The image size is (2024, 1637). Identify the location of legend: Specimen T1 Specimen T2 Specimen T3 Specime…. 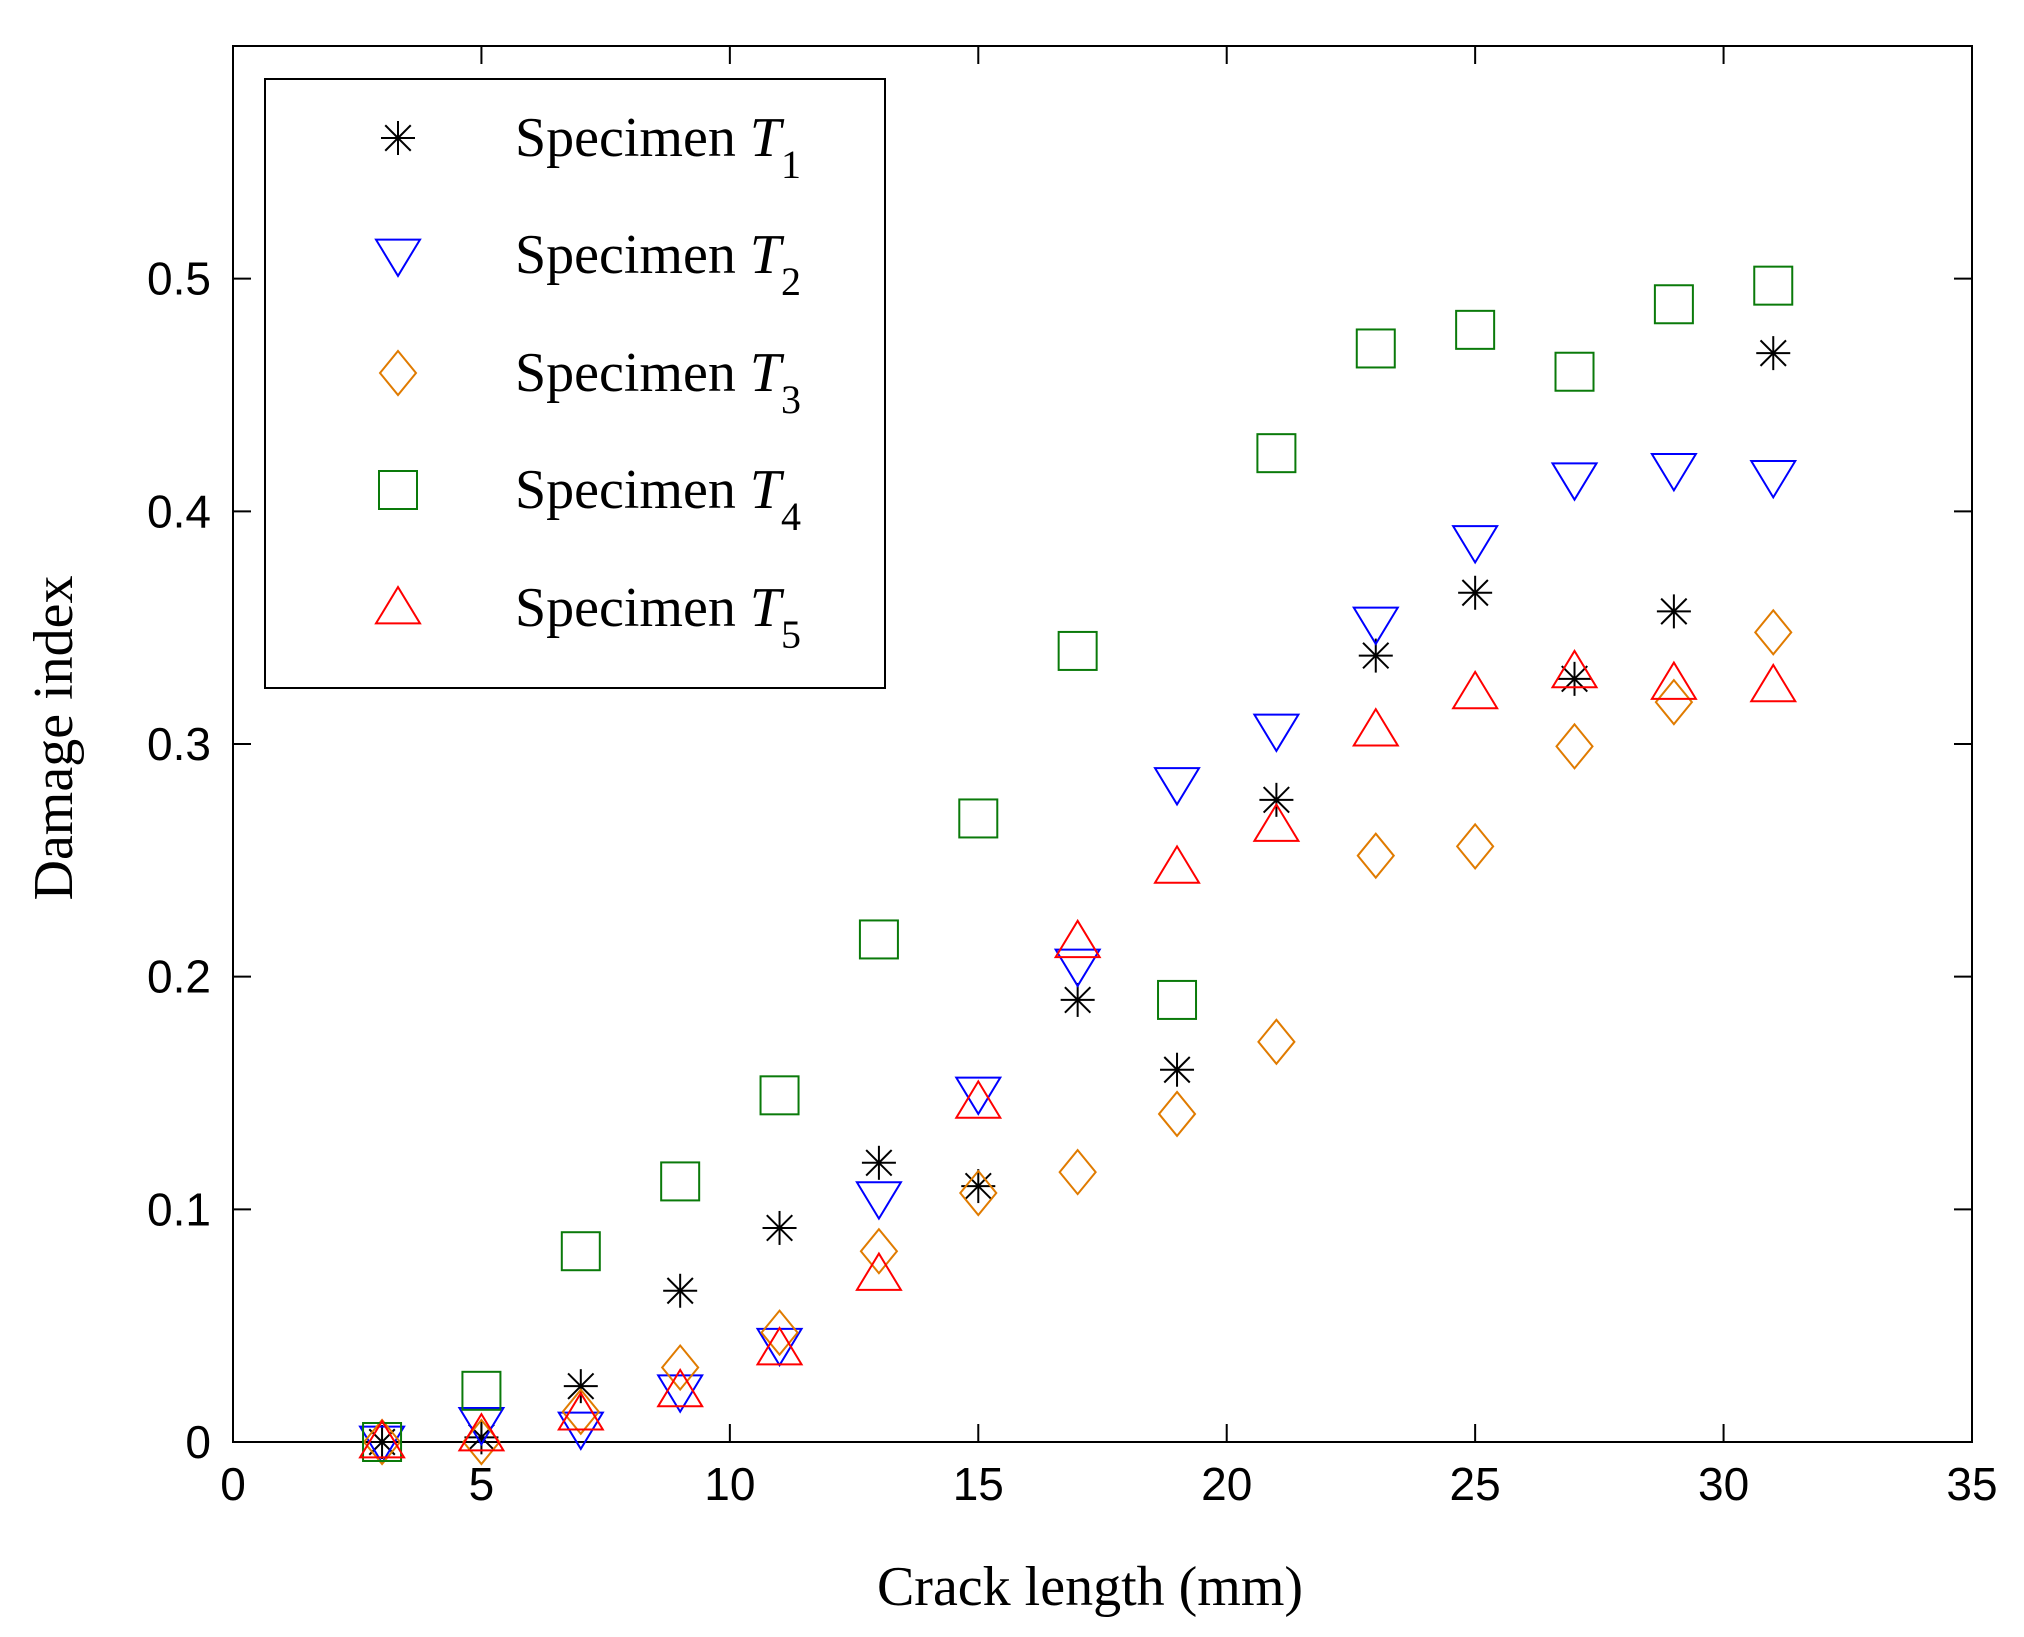
(575, 383).